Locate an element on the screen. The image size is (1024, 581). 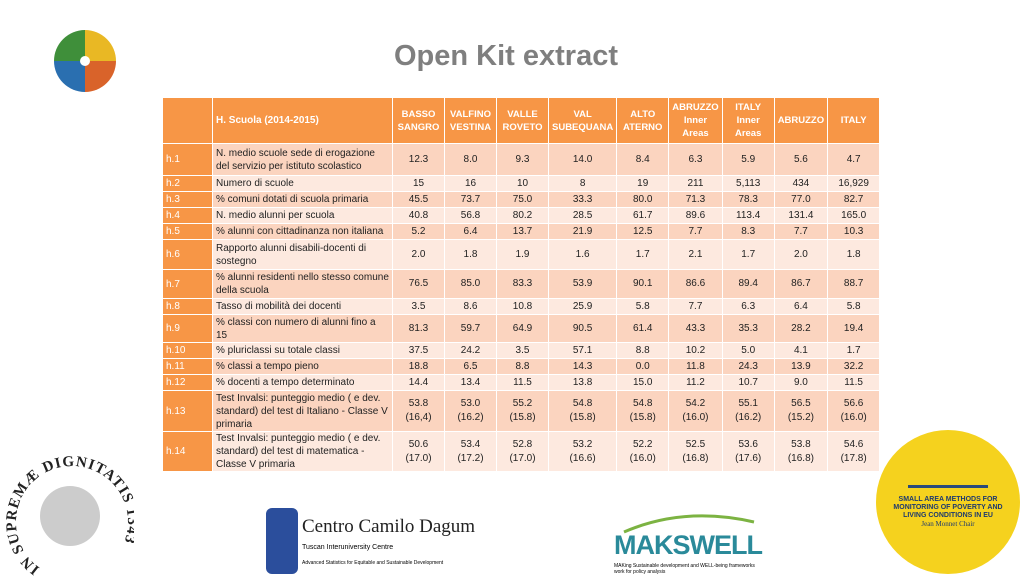
value-cell: 28.5 is located at coordinates (583, 215).